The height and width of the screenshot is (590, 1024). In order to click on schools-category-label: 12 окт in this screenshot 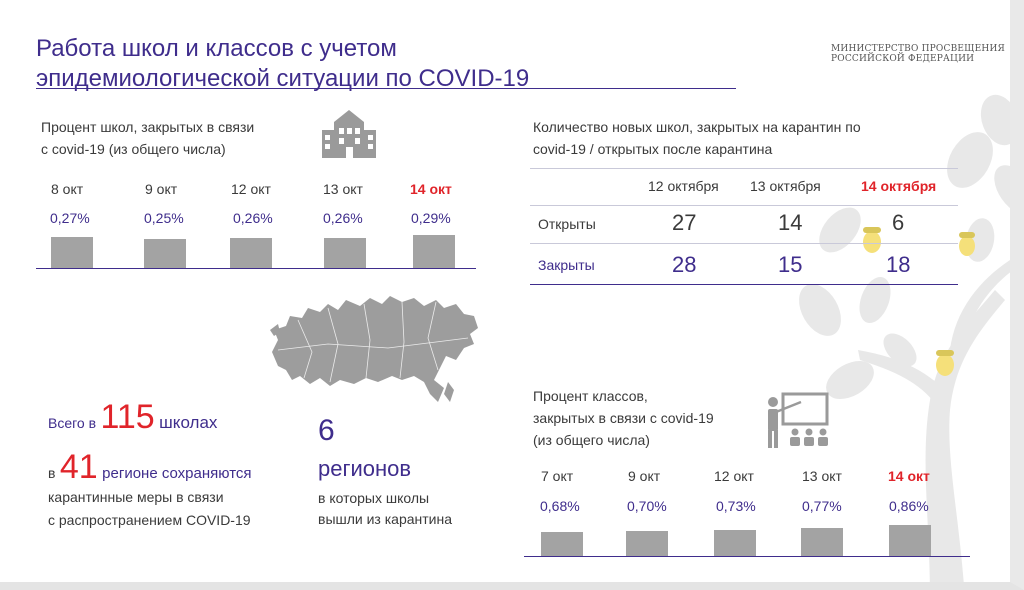, I will do `click(251, 189)`.